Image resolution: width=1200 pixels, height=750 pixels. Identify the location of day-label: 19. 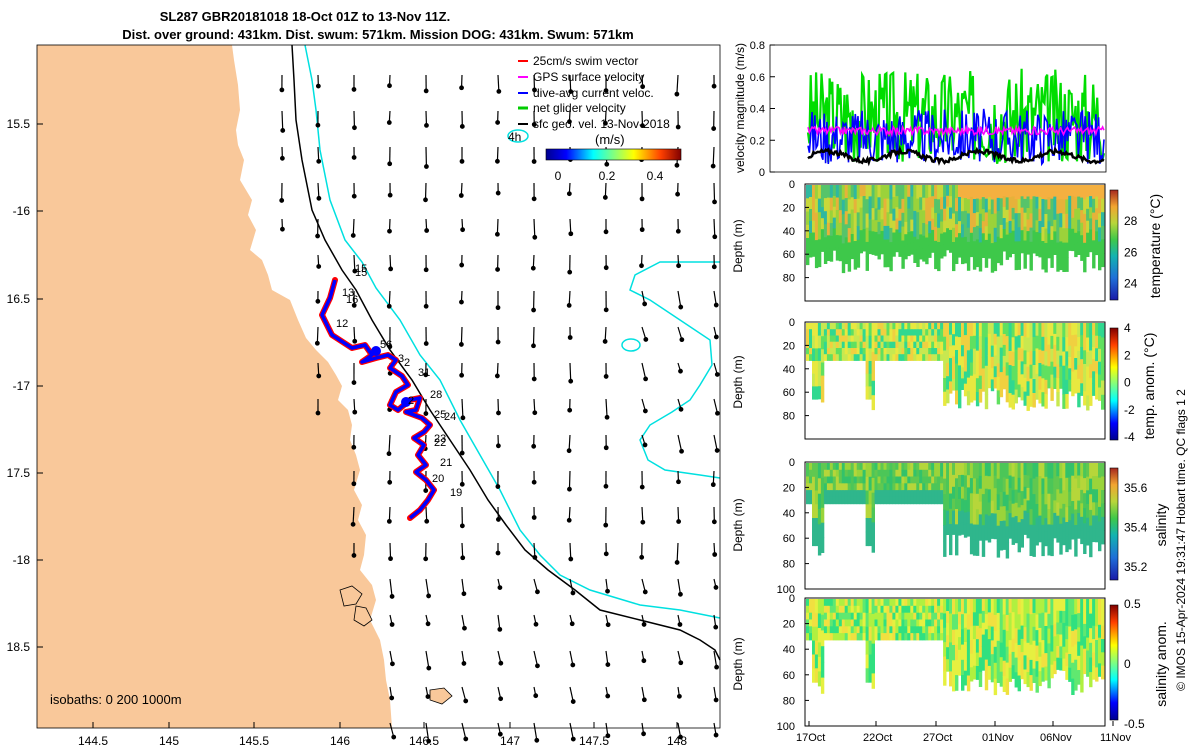
(456, 493).